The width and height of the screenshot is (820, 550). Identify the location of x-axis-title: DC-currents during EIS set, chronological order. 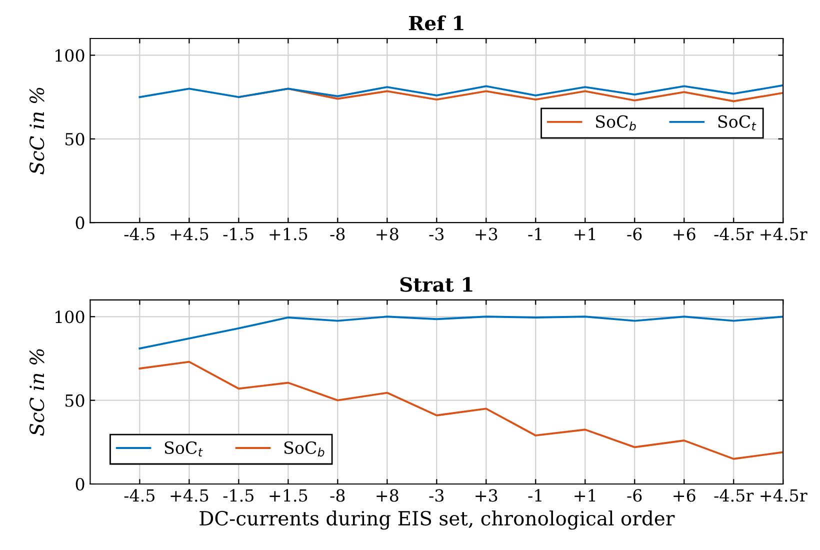
(437, 520).